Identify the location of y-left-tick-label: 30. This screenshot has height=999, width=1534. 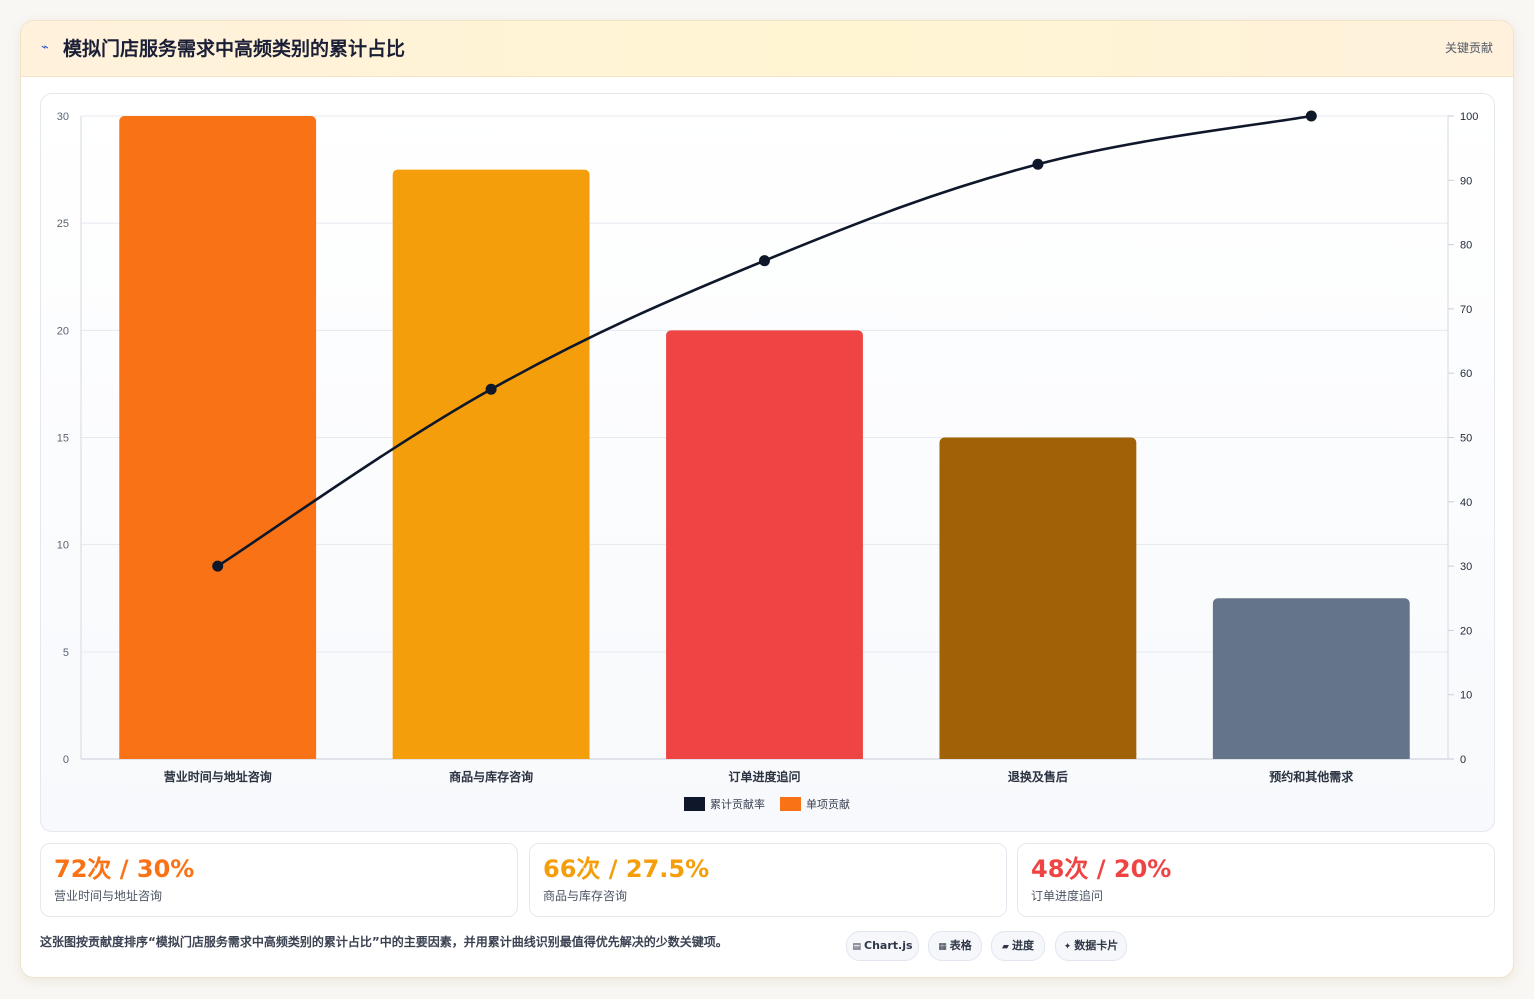
(63, 117).